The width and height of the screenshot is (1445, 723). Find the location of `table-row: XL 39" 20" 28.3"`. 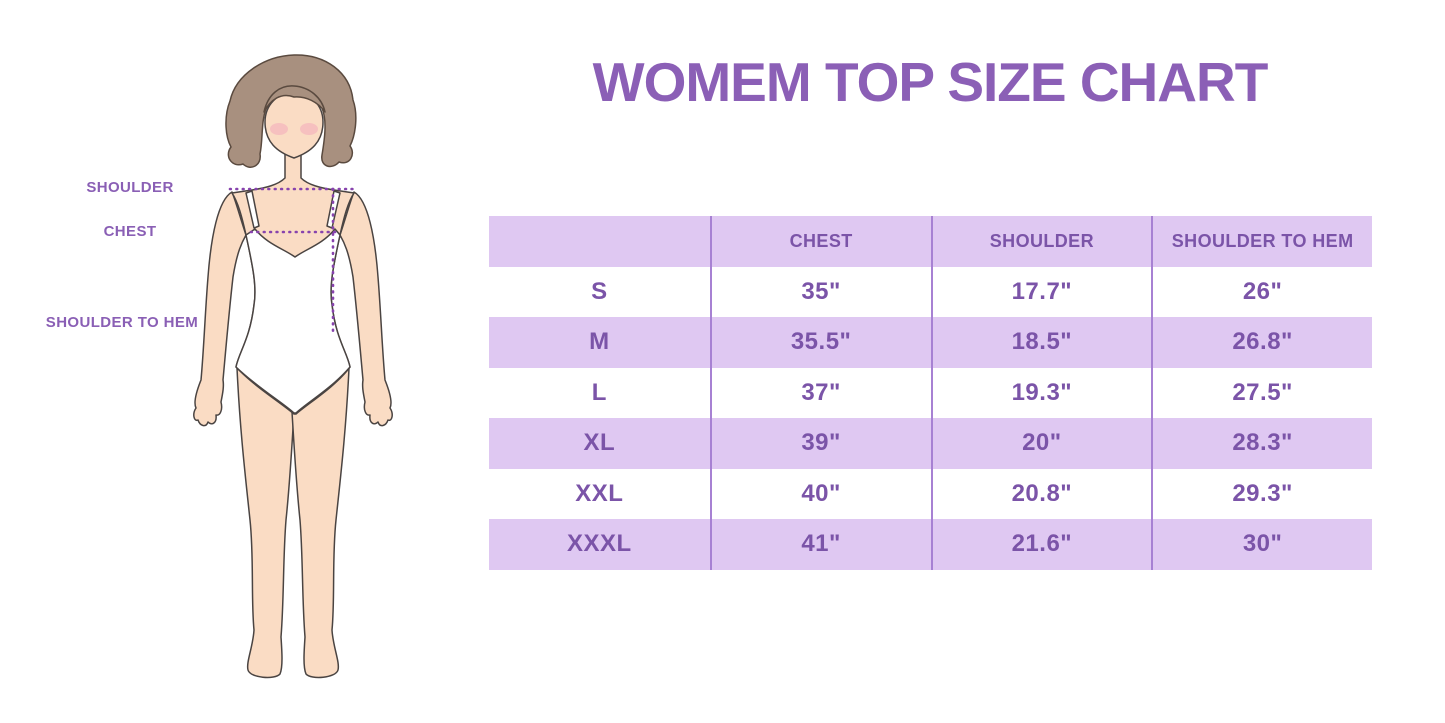

table-row: XL 39" 20" 28.3" is located at coordinates (930, 443).